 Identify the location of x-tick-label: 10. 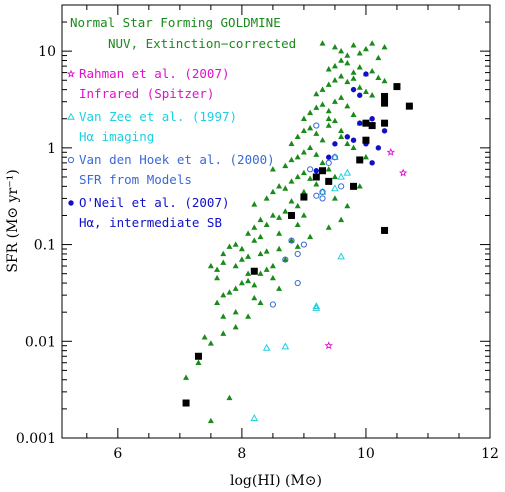
(366, 454).